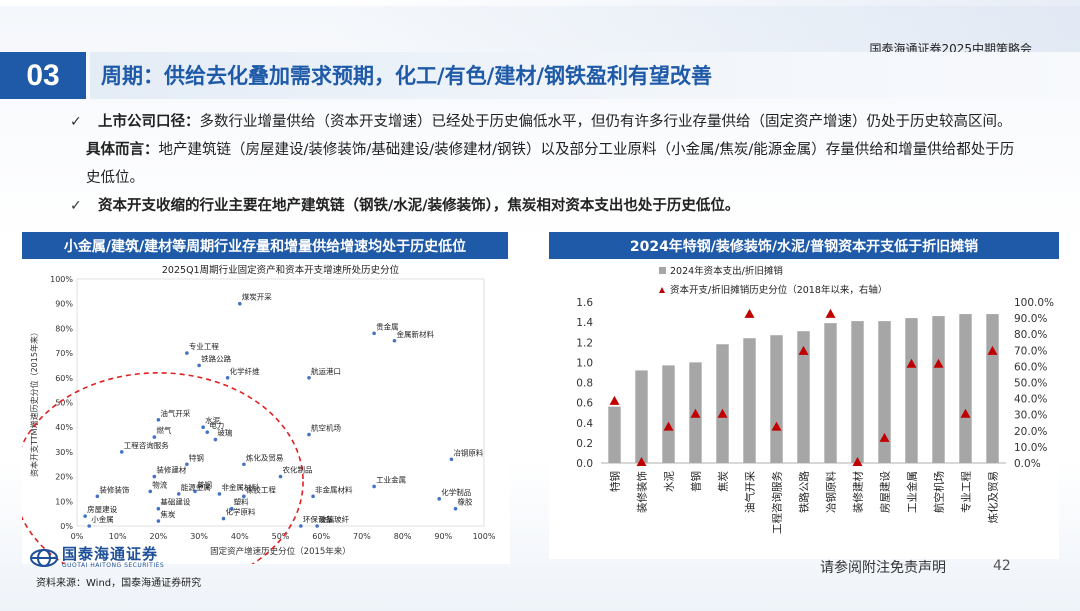 This screenshot has height=611, width=1080. I want to click on y-tick-label: 1.0, so click(584, 363).